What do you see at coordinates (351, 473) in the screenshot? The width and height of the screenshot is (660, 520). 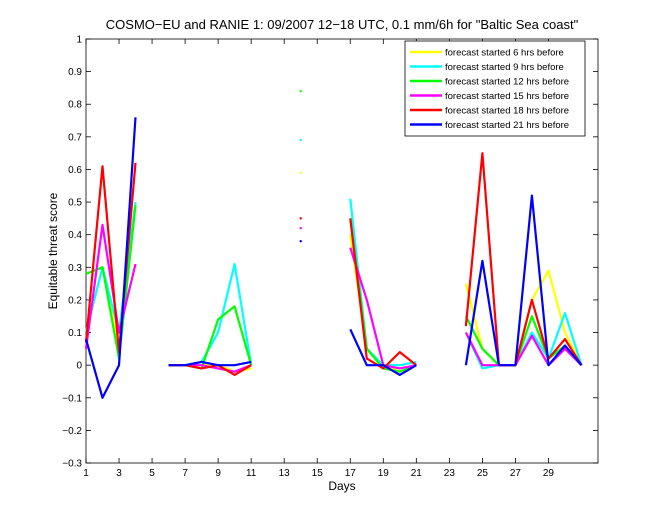 I see `x-tick-label: 17` at bounding box center [351, 473].